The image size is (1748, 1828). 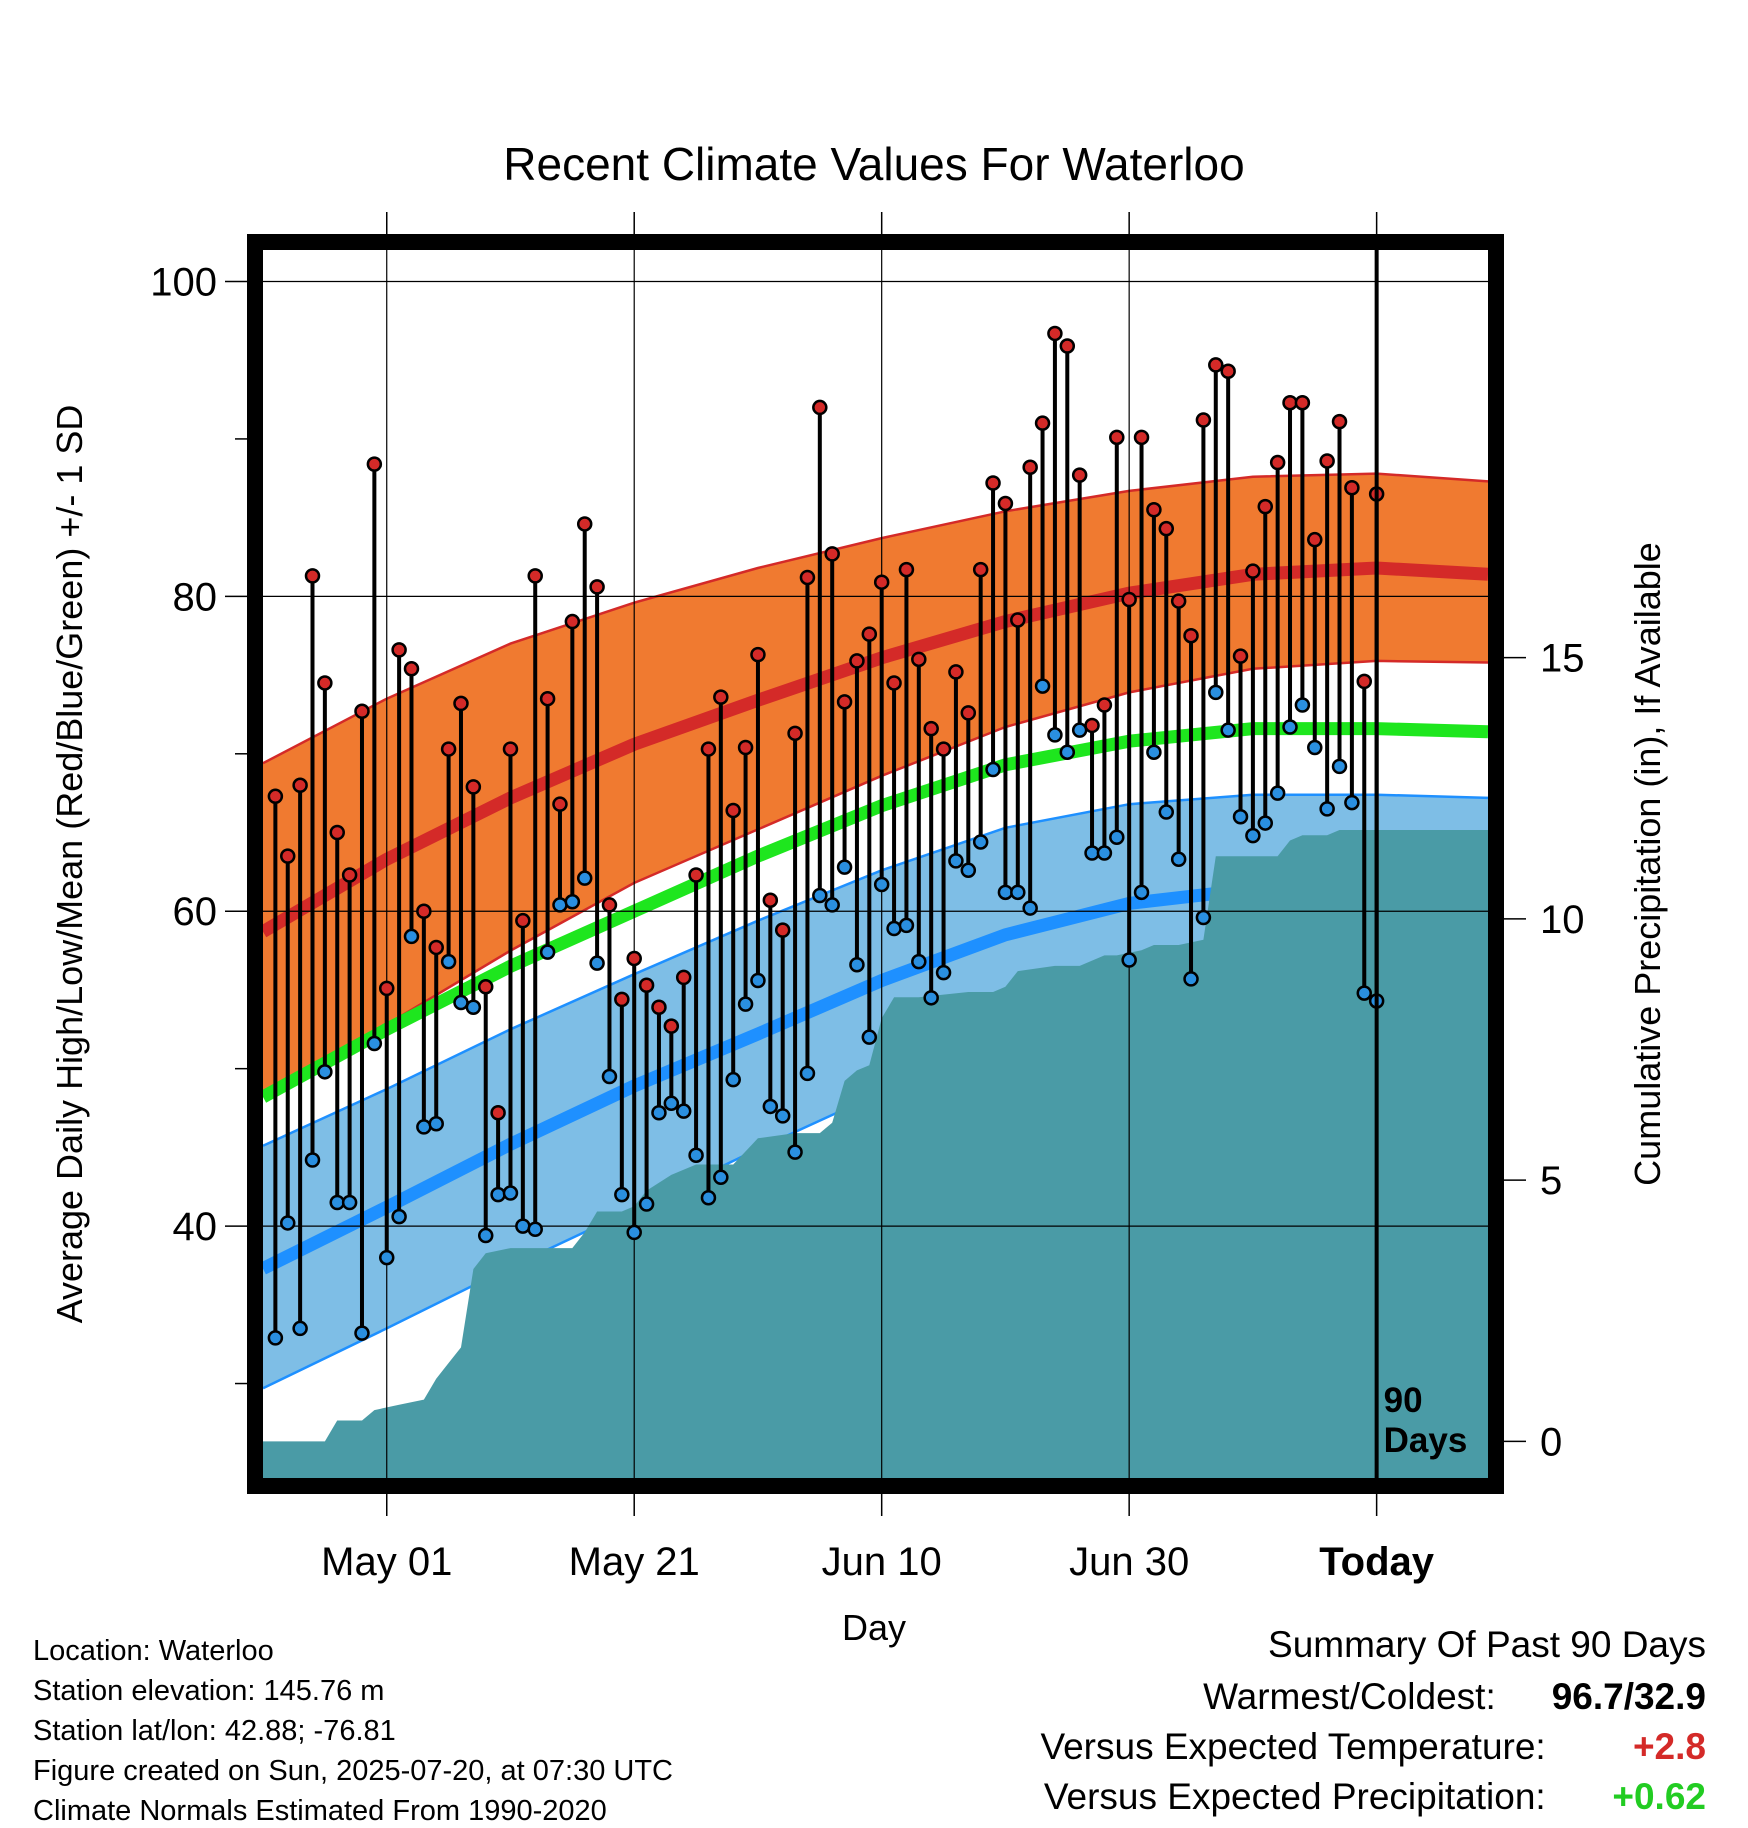 What do you see at coordinates (1562, 920) in the screenshot?
I see `y2-tick-label: 10` at bounding box center [1562, 920].